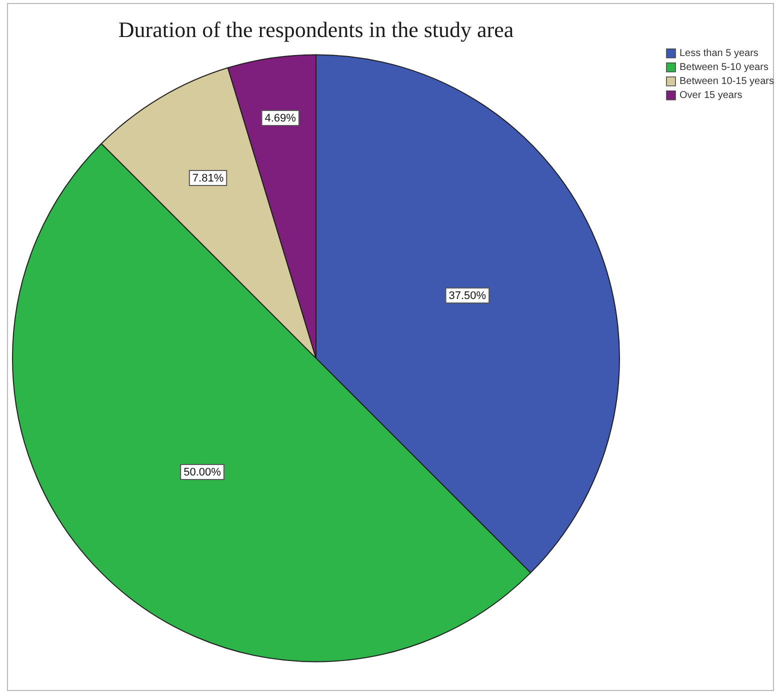 This screenshot has width=784, height=697. What do you see at coordinates (203, 472) in the screenshot?
I see `data-label: 50.00%` at bounding box center [203, 472].